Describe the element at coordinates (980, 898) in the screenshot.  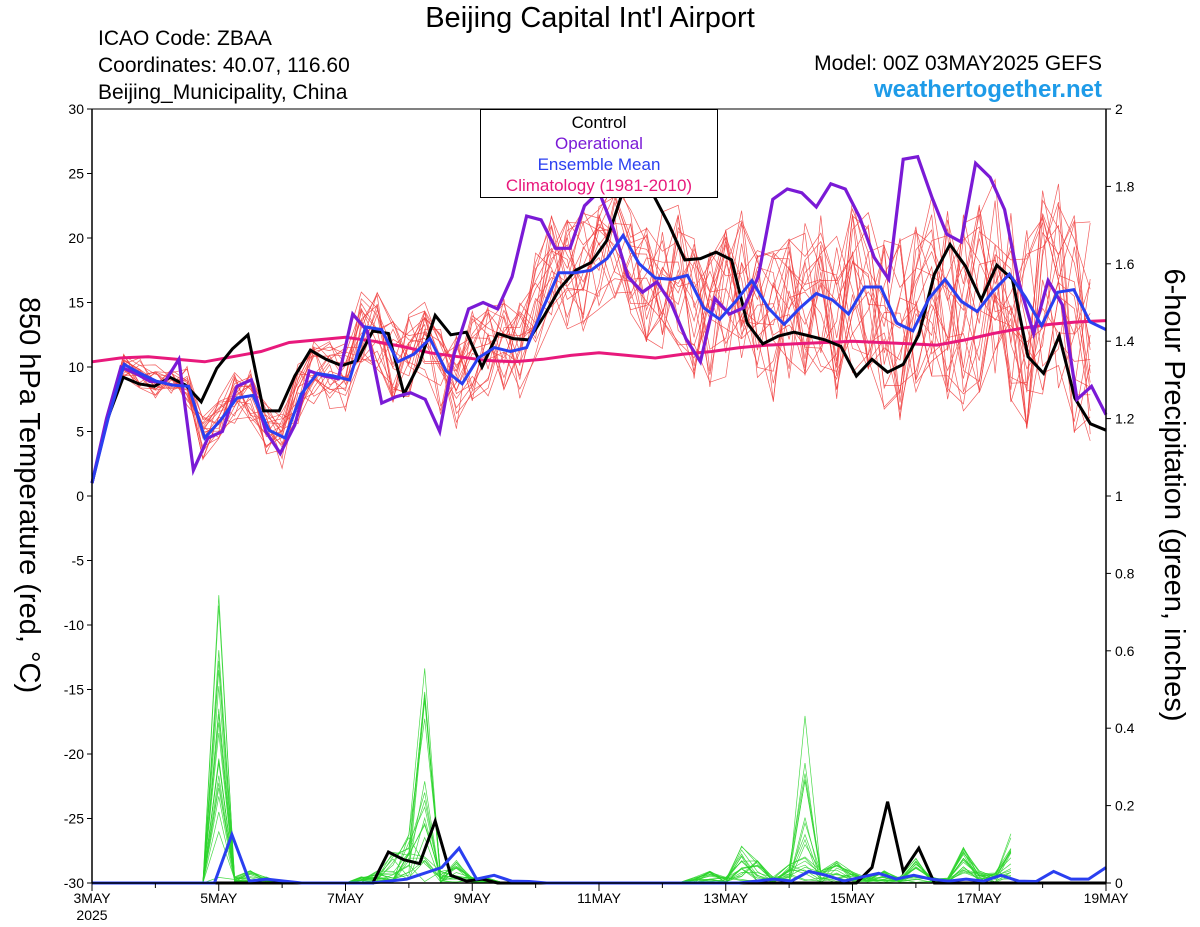
I see `x-tick-label: 17MAY` at that location.